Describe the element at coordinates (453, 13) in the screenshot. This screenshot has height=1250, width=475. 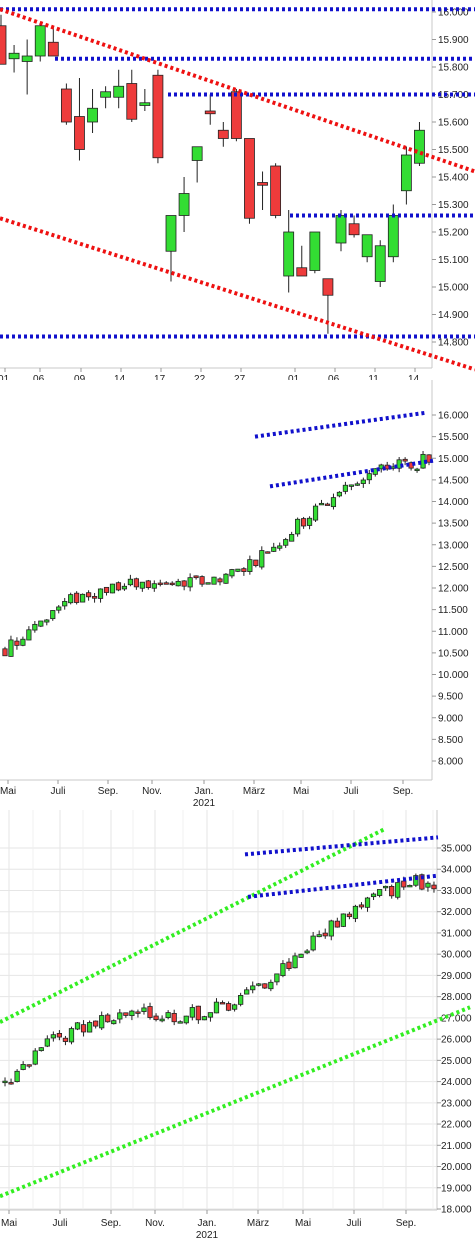
I see `y-tick-label: 16.000` at that location.